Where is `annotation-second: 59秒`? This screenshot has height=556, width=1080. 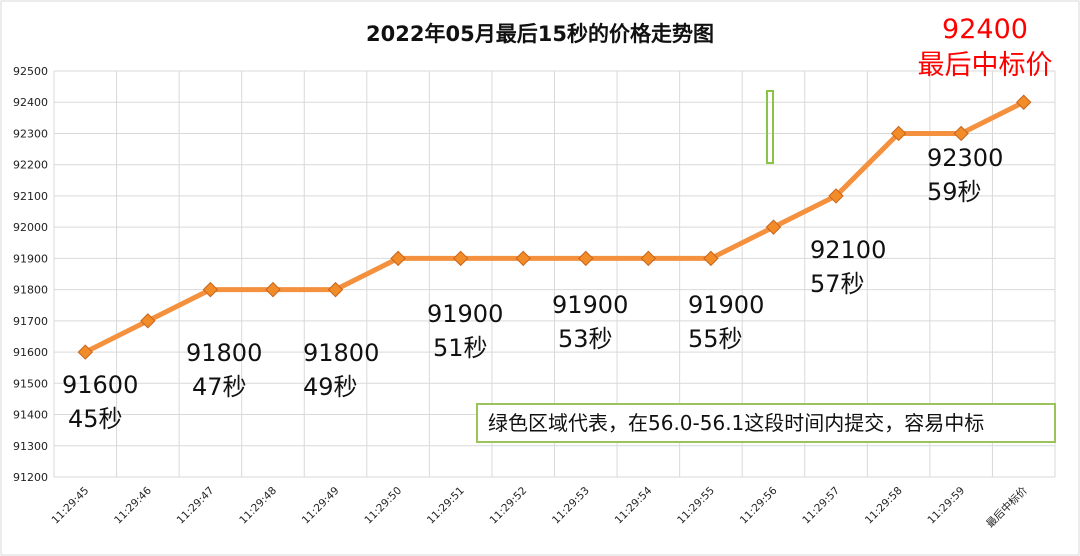
annotation-second: 59秒 is located at coordinates (954, 192).